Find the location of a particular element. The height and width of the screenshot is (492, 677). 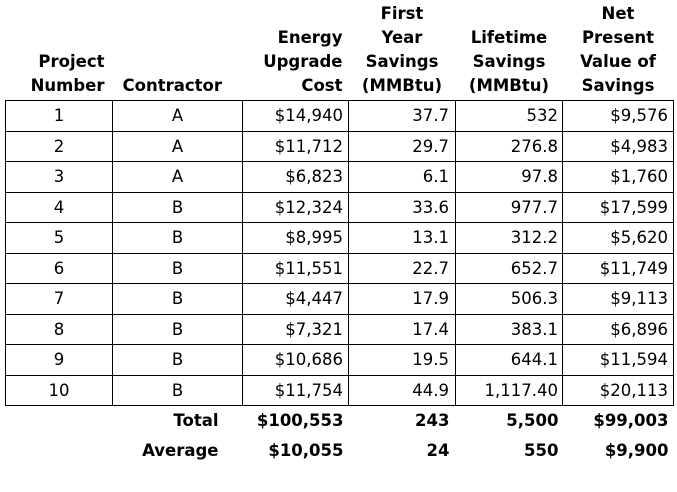

cell-first-year-savings: 17.9 is located at coordinates (402, 299).